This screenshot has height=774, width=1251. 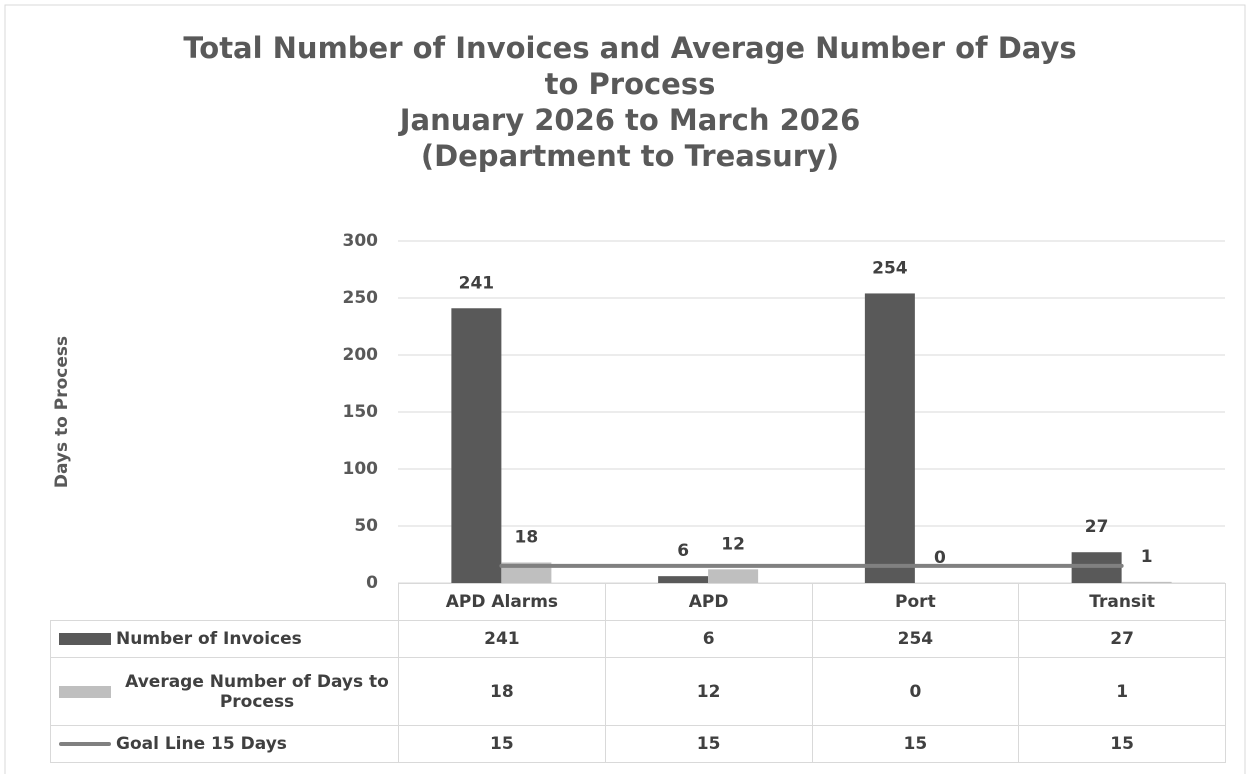 What do you see at coordinates (1122, 639) in the screenshot?
I see `table-value: 27` at bounding box center [1122, 639].